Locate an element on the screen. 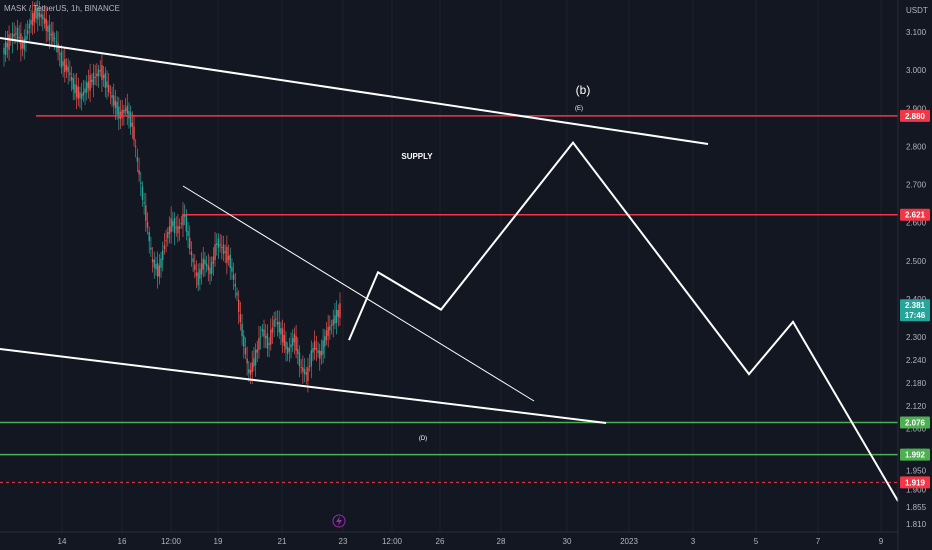 This screenshot has height=550, width=932. wedge-trendline is located at coordinates (358, 293).